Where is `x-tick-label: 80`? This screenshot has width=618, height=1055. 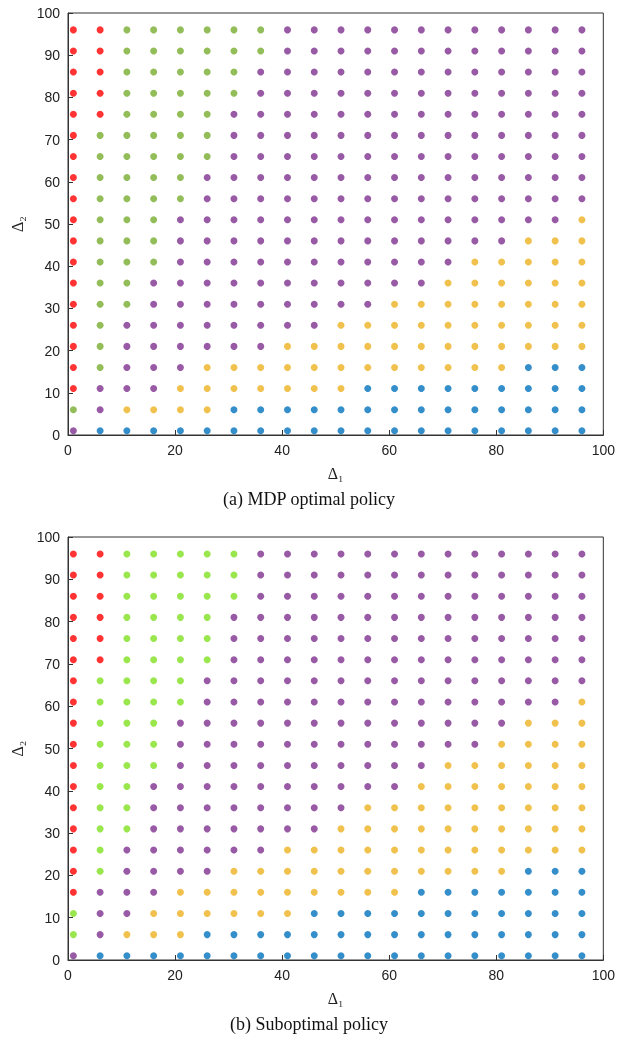
x-tick-label: 80 is located at coordinates (496, 975).